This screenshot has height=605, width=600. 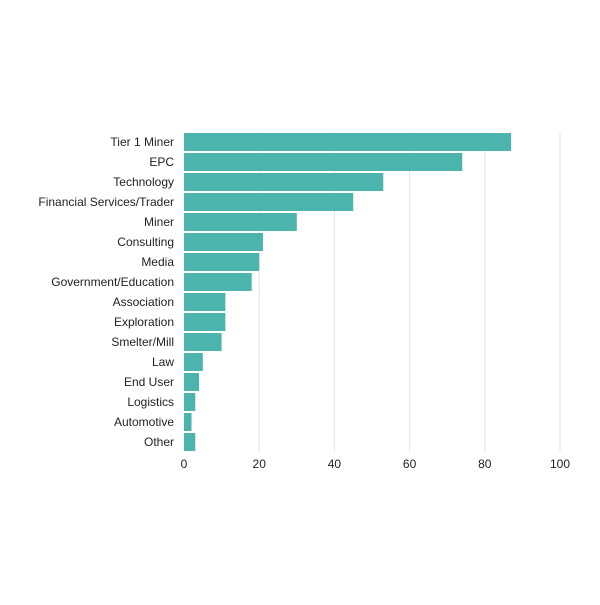 What do you see at coordinates (150, 402) in the screenshot?
I see `category-label: Logistics` at bounding box center [150, 402].